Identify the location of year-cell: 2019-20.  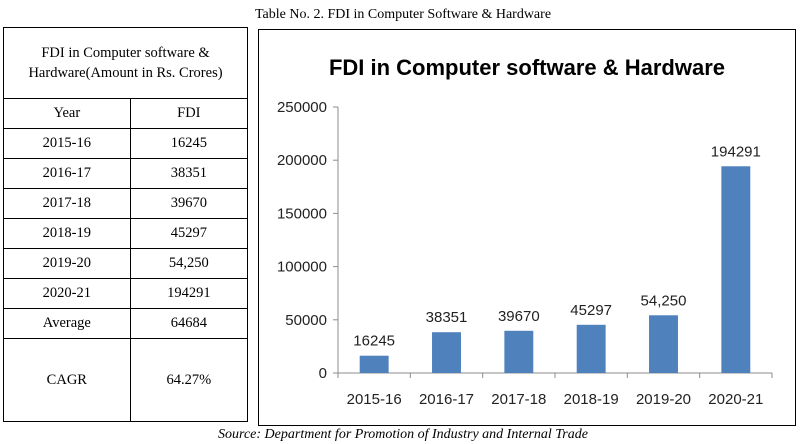
(67, 263).